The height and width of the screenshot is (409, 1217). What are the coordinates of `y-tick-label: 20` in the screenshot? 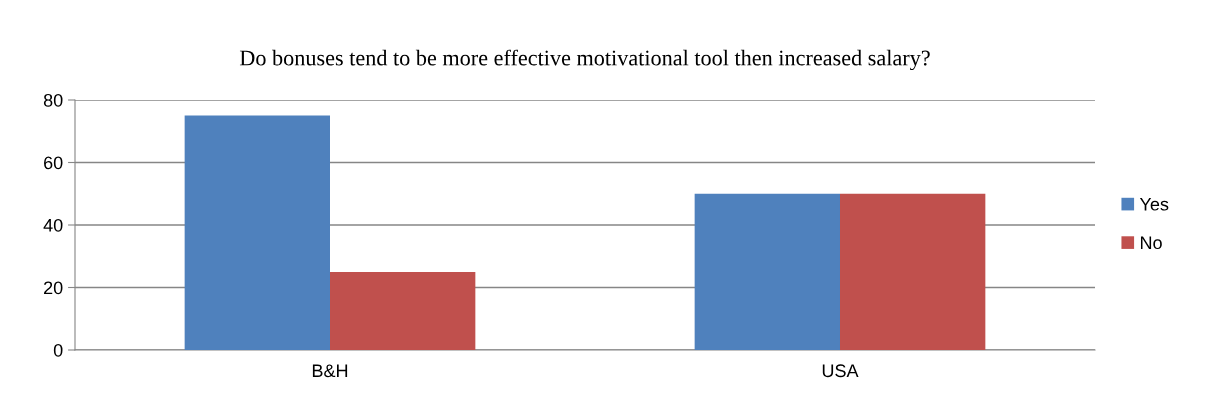 It's located at (53, 288).